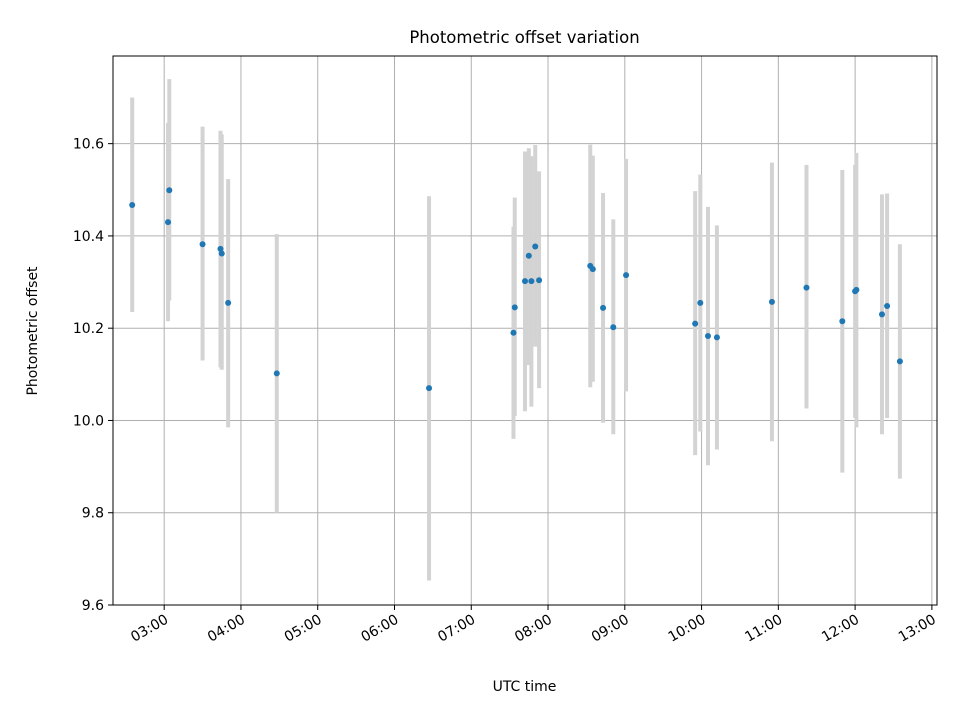 This screenshot has width=960, height=720. I want to click on y-tick-label: 10.4, so click(88, 237).